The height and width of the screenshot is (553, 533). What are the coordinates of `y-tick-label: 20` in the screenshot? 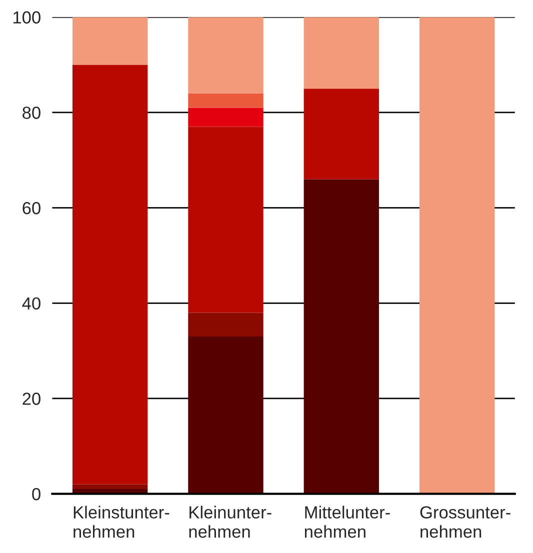 It's located at (31, 398).